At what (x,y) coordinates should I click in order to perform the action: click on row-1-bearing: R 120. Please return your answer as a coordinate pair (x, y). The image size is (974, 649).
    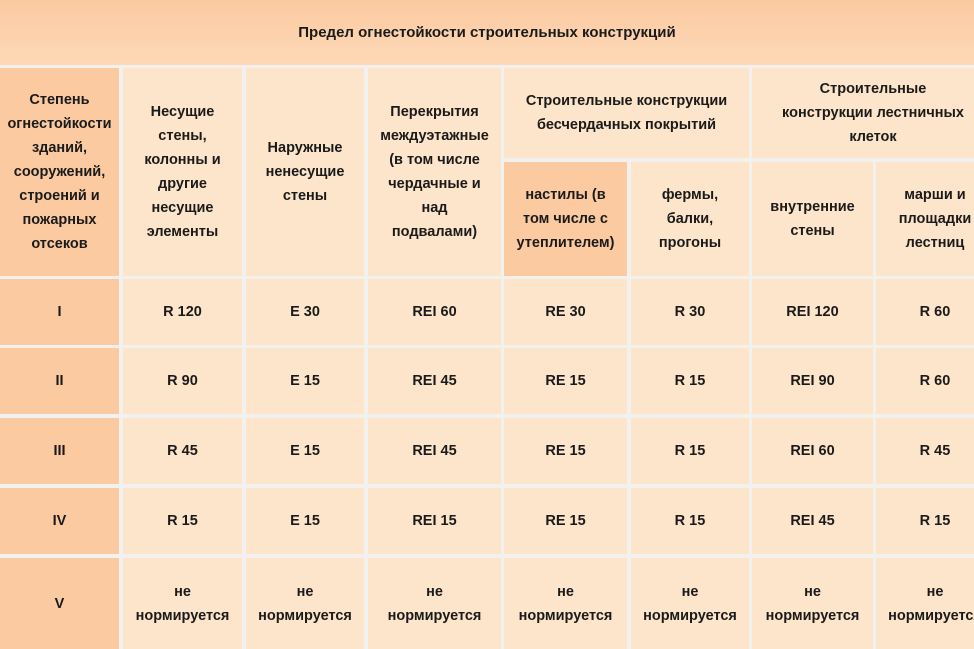
    Looking at the image, I should click on (182, 312).